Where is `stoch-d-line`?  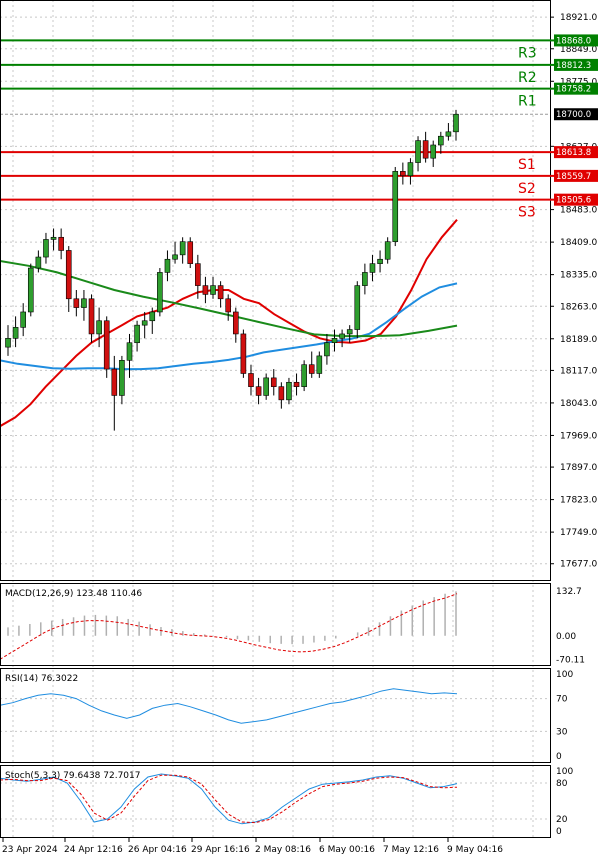 stoch-d-line is located at coordinates (229, 799).